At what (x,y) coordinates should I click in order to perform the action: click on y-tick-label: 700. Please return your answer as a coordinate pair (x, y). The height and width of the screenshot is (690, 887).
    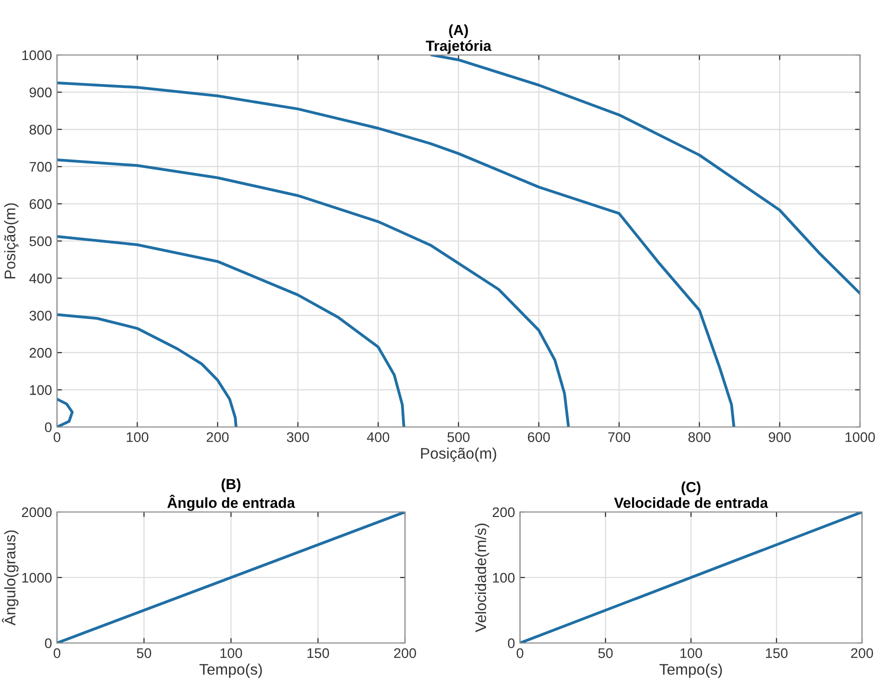
    Looking at the image, I should click on (41, 167).